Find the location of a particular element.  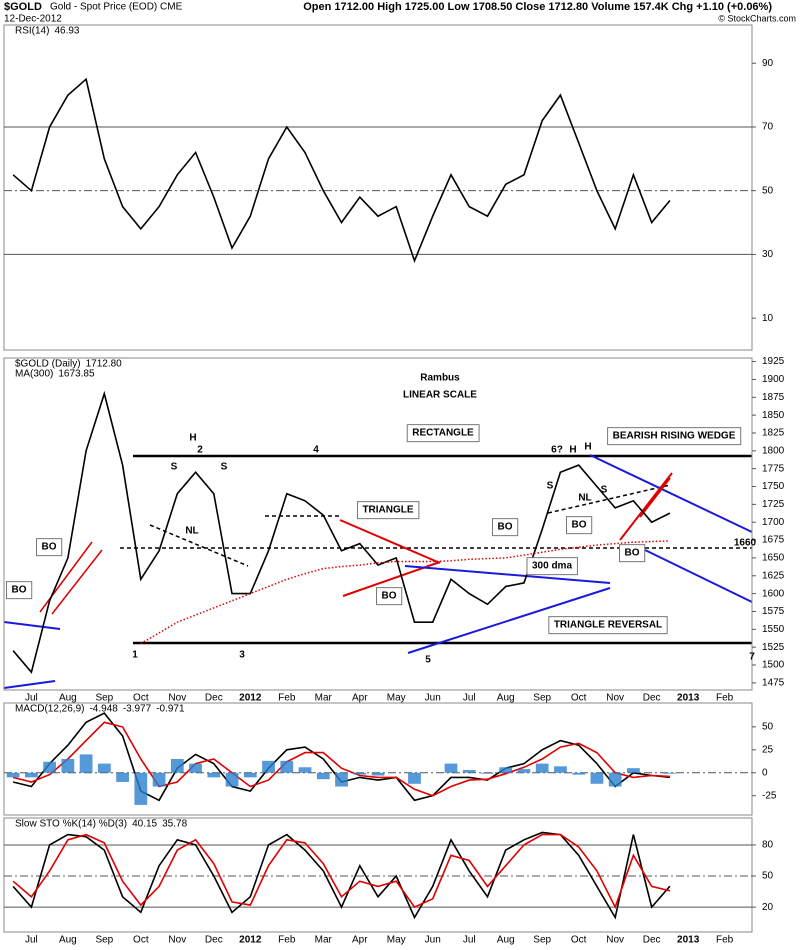

annotation: Rambus is located at coordinates (440, 378).